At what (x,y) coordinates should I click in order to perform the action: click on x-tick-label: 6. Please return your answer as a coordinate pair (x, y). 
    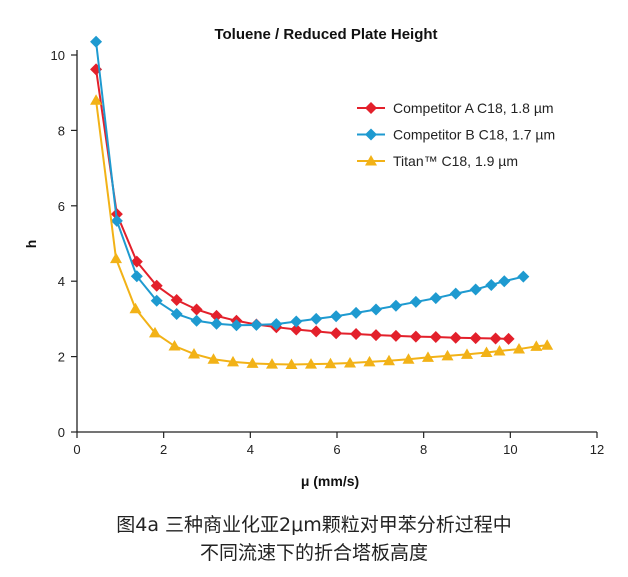
    Looking at the image, I should click on (336, 449).